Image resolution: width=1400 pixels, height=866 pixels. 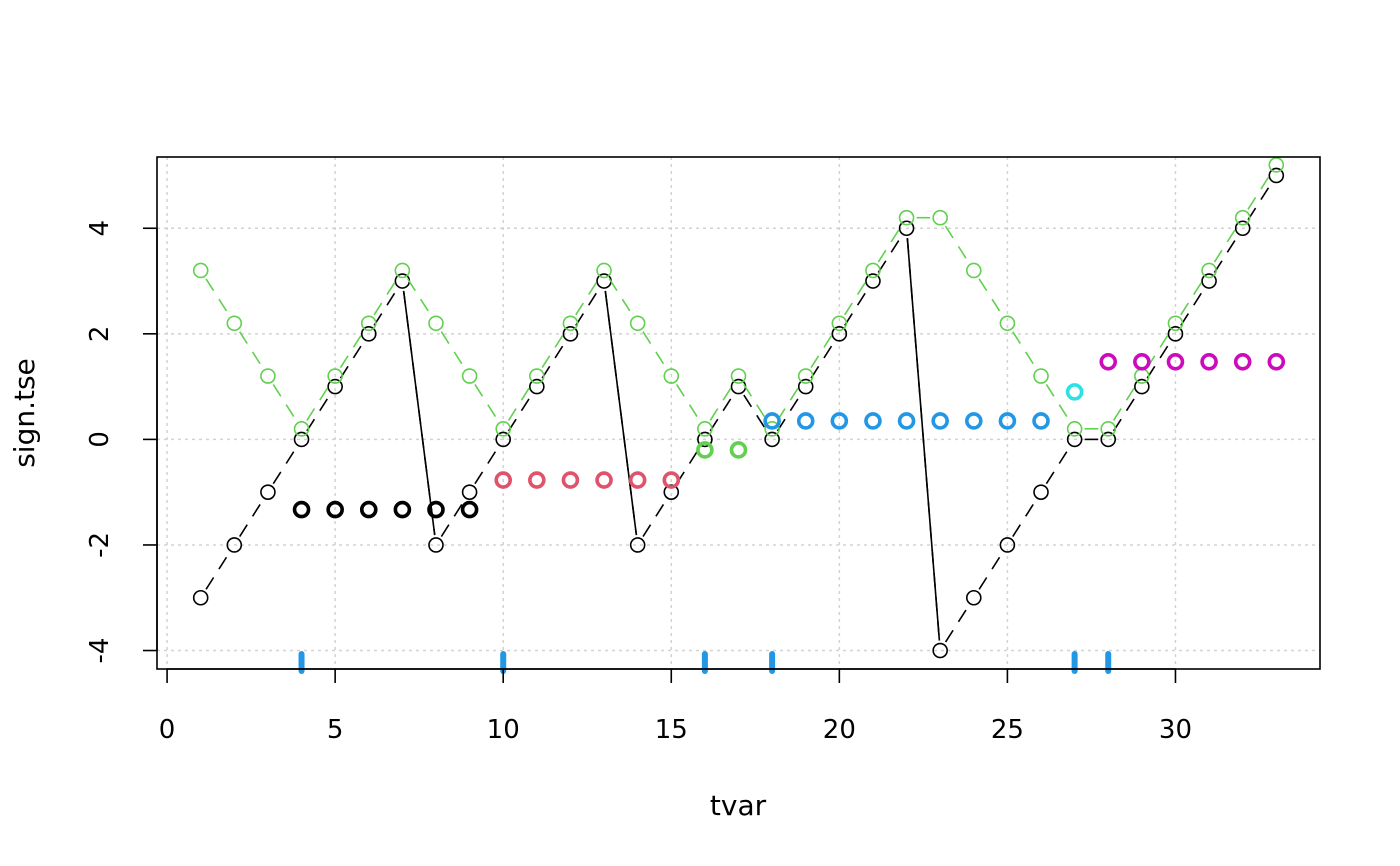 What do you see at coordinates (839, 730) in the screenshot?
I see `x-tick-label: 20` at bounding box center [839, 730].